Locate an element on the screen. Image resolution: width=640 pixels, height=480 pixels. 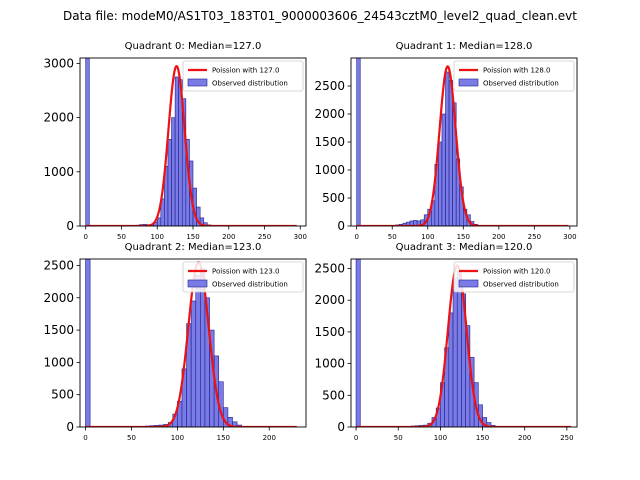
legend-curve-label: Poission with 127.0 is located at coordinates (246, 71).